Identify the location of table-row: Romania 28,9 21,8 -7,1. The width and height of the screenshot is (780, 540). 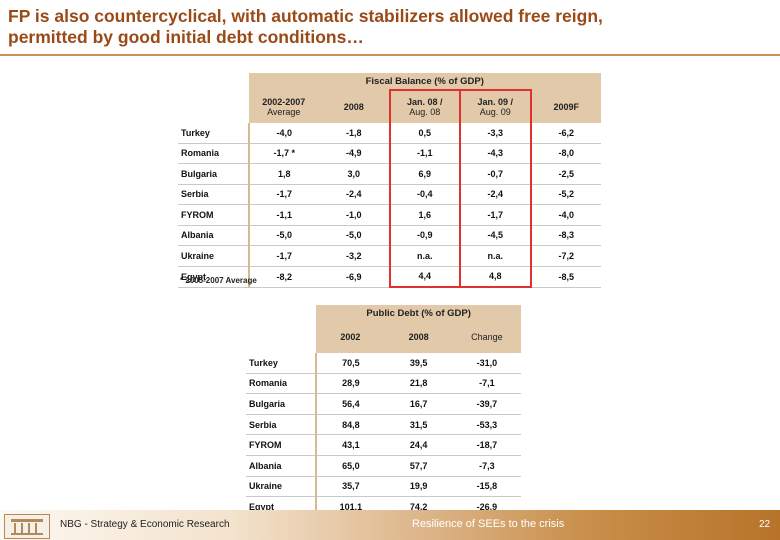
(383, 384).